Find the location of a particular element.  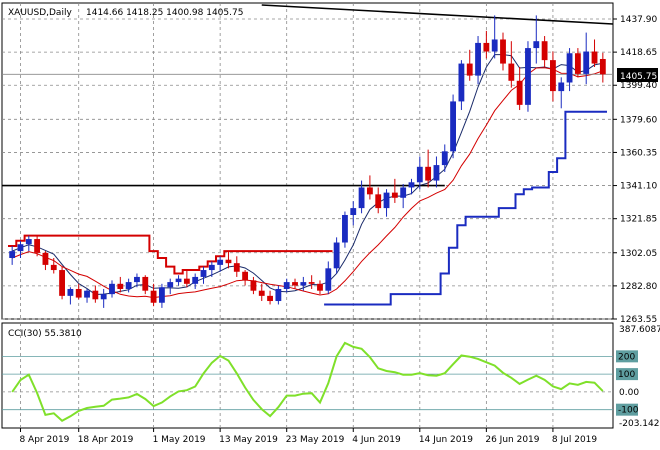

time-tick-label: 18 Apr 2019 is located at coordinates (106, 440).